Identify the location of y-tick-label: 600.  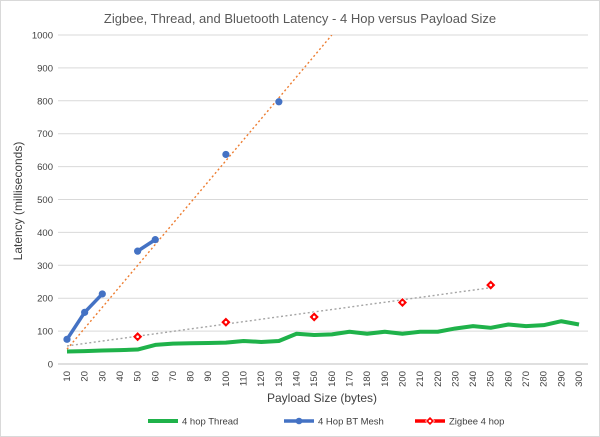
(45, 167).